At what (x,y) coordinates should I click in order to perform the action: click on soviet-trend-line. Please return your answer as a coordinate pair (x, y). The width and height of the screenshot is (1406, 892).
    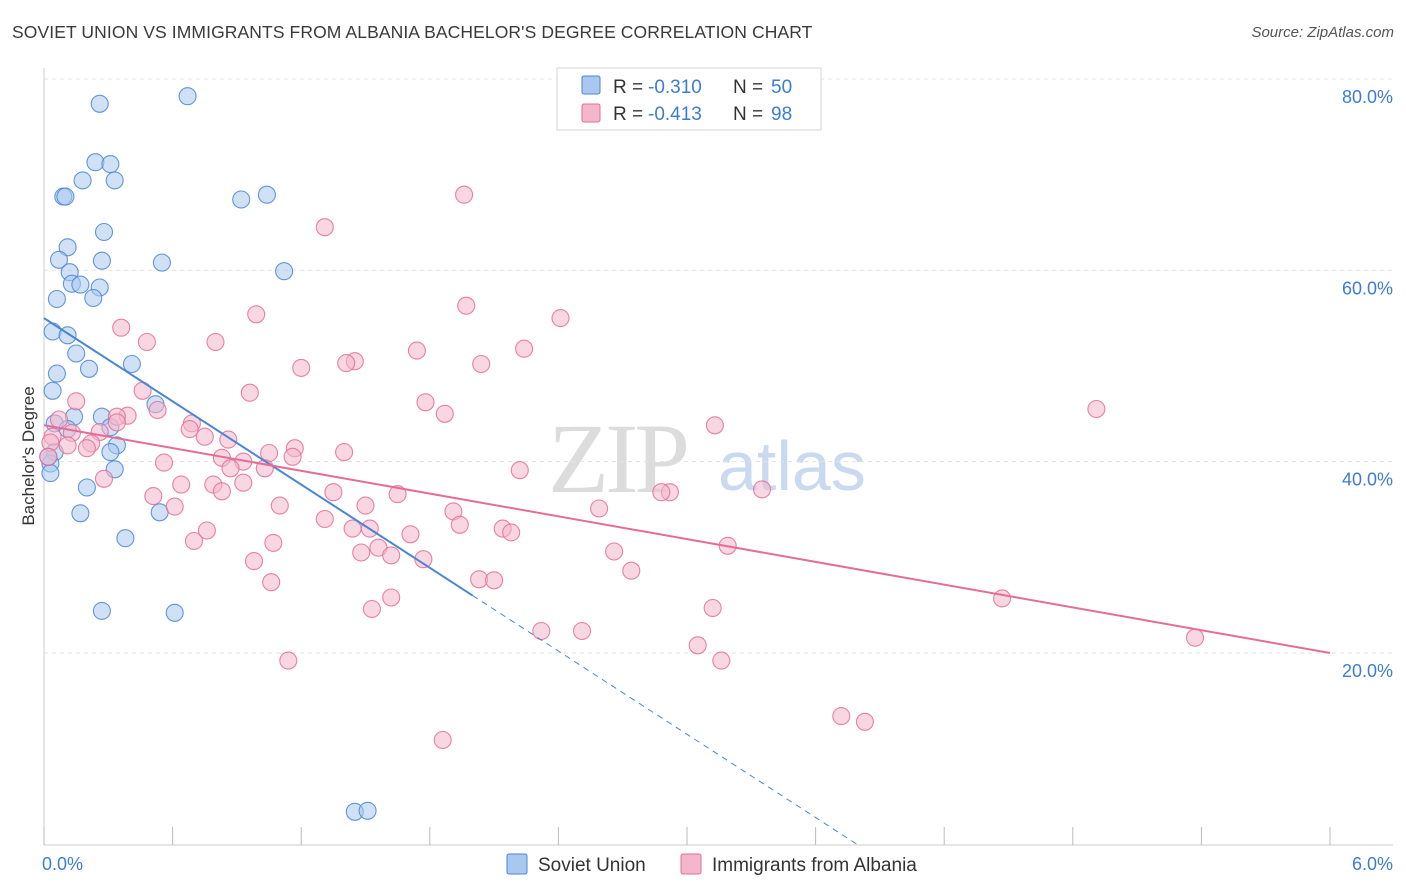
    Looking at the image, I should click on (258, 457).